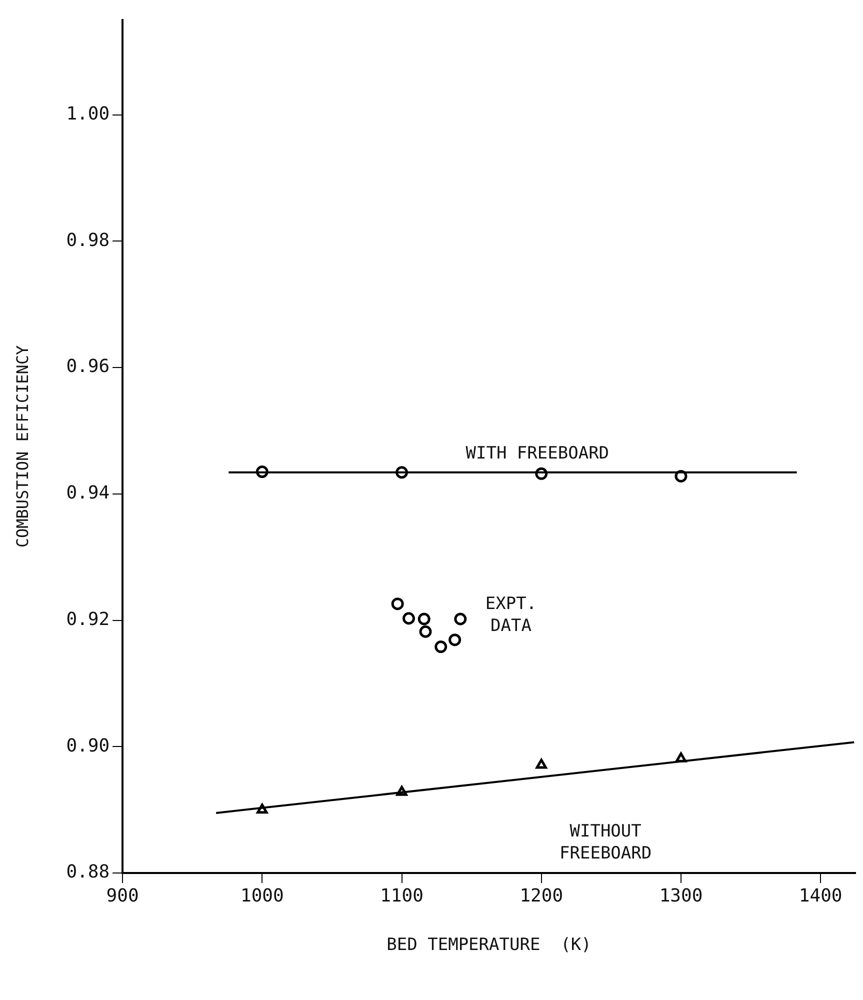  Describe the element at coordinates (606, 843) in the screenshot. I see `annotation: WITHOUT FREEBOARD` at that location.